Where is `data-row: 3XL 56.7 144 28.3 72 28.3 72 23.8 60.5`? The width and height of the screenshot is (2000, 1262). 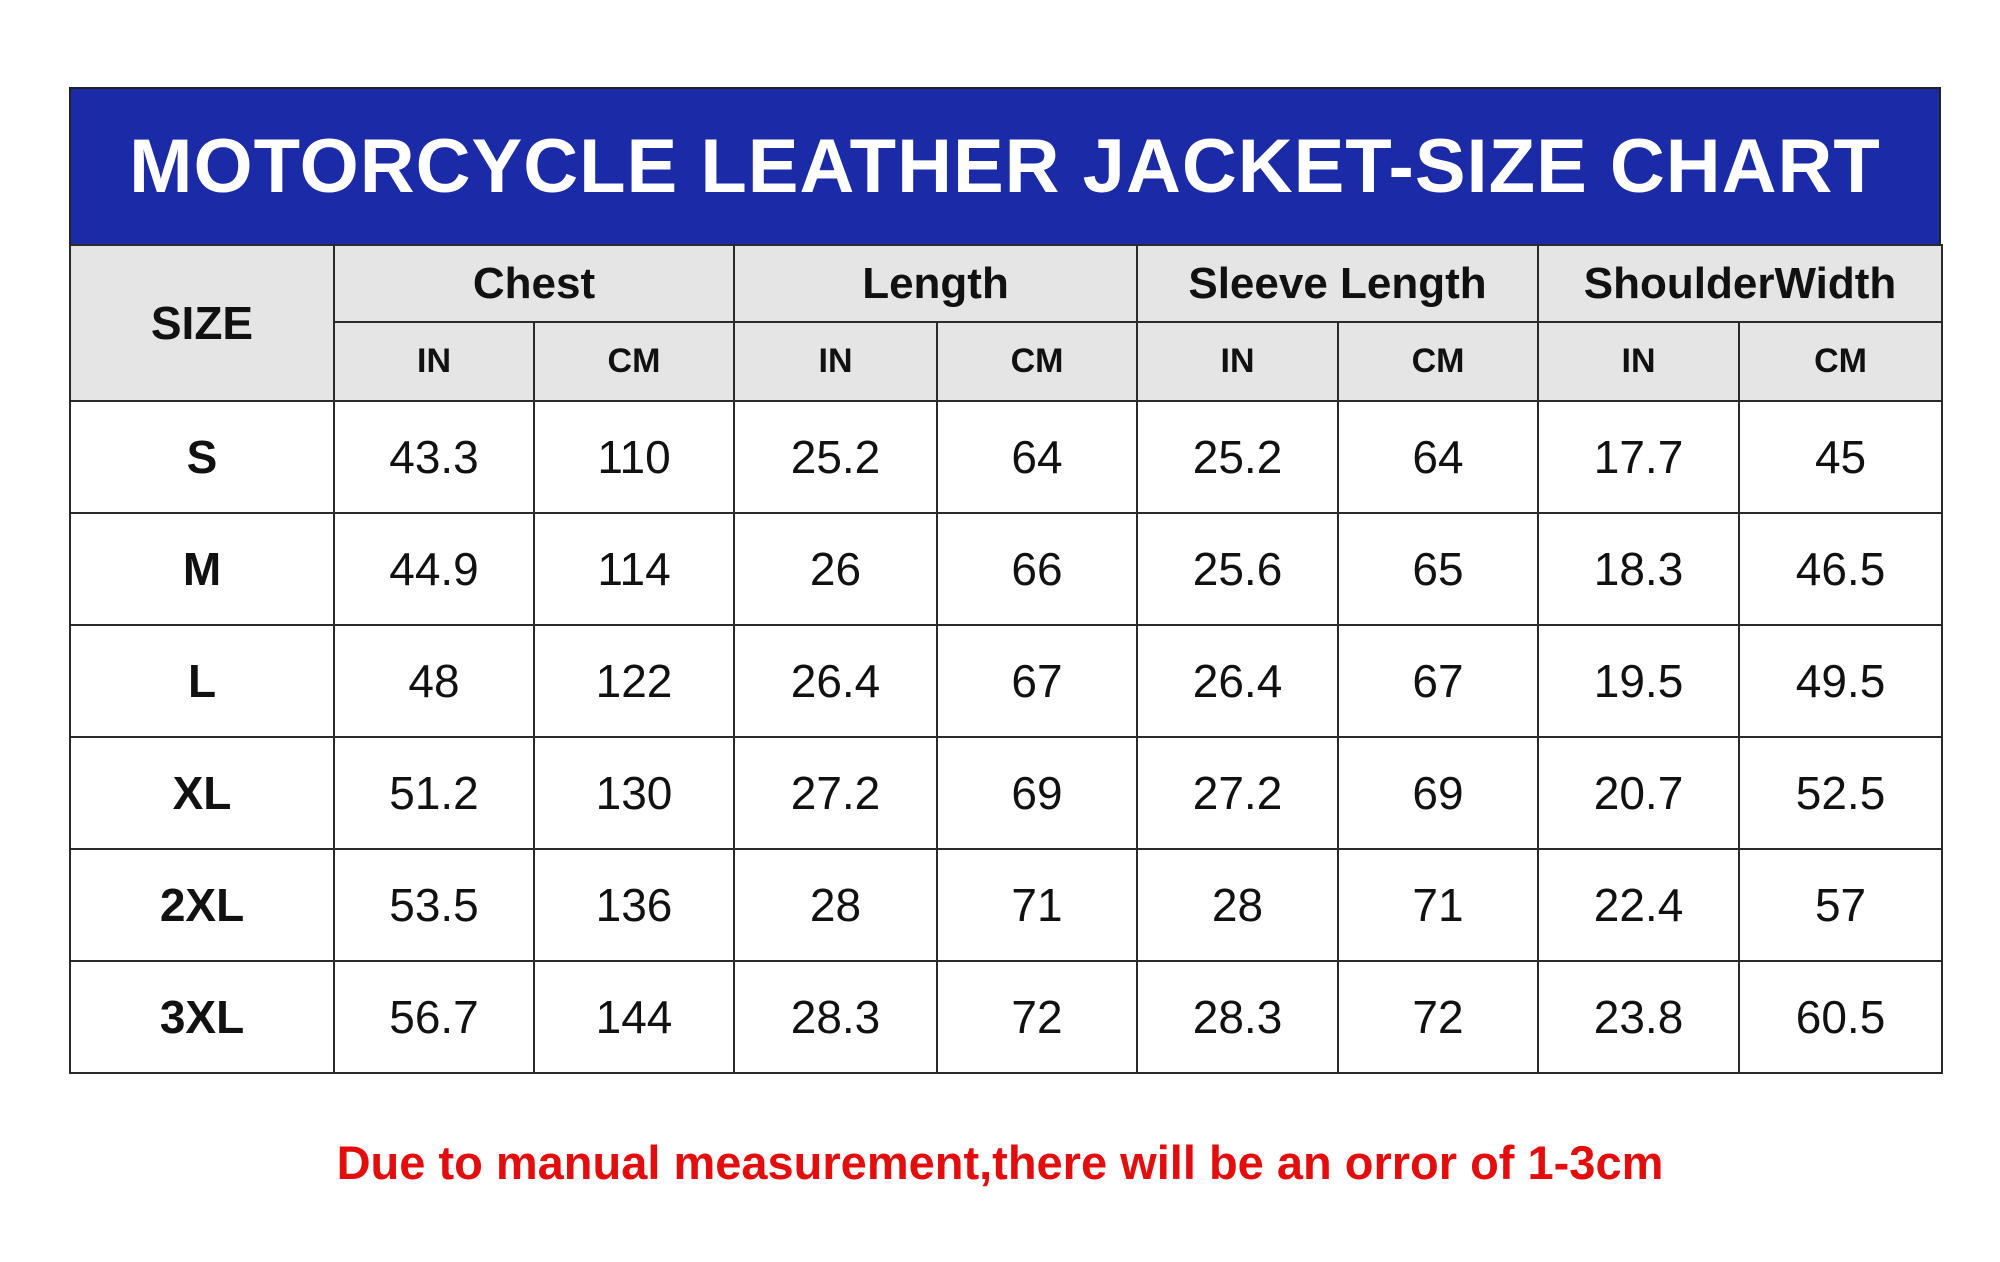 data-row: 3XL 56.7 144 28.3 72 28.3 72 23.8 60.5 is located at coordinates (1006, 1017).